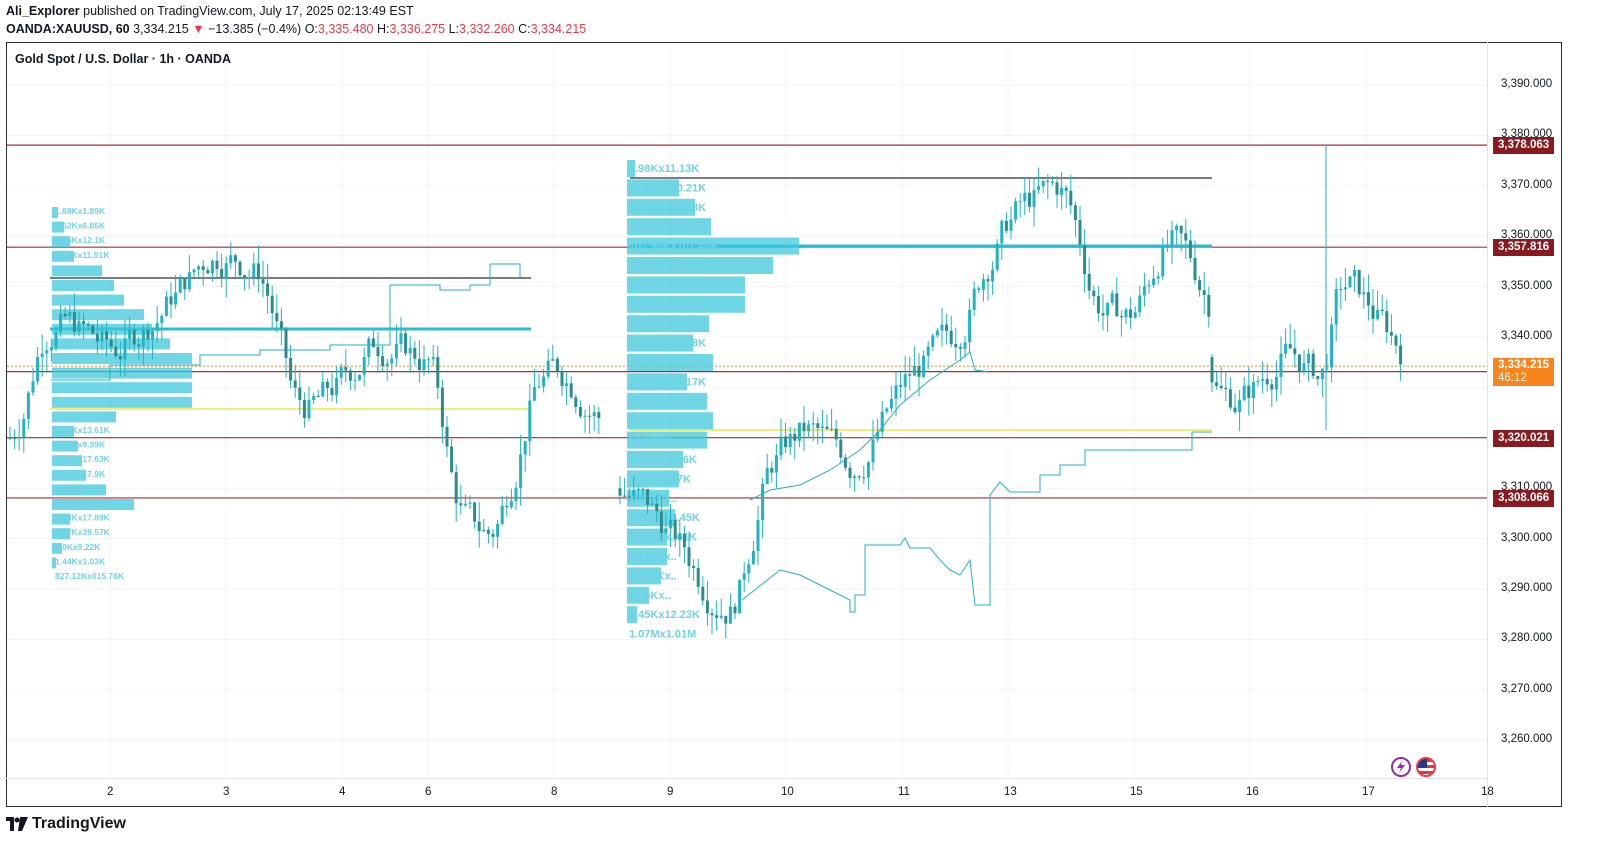 The width and height of the screenshot is (1617, 868). What do you see at coordinates (667, 363) in the screenshot?
I see `volume-profile-label: 51.01Kx42.14K` at bounding box center [667, 363].